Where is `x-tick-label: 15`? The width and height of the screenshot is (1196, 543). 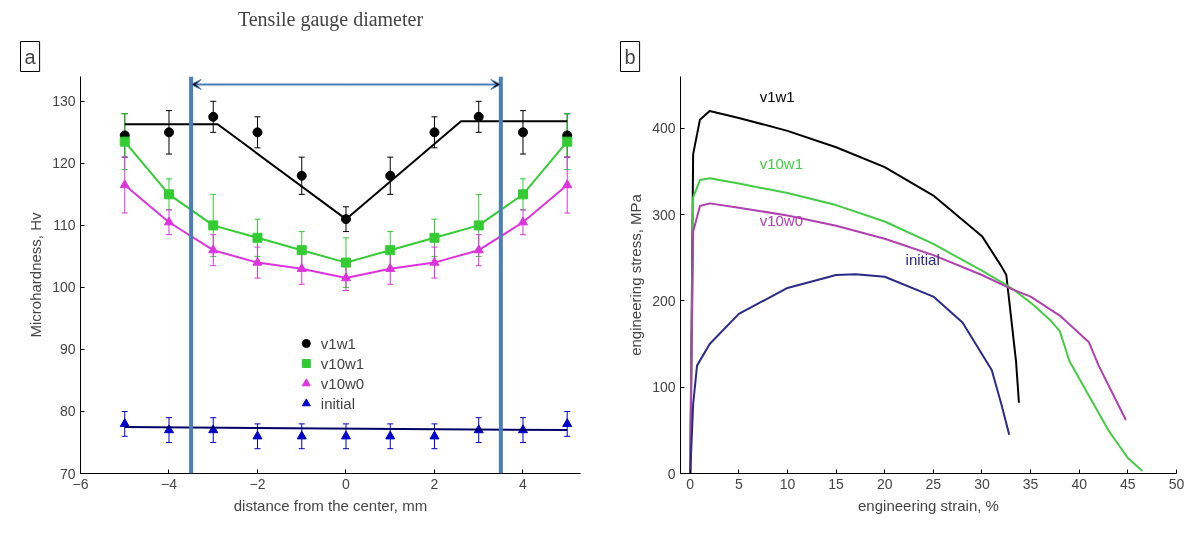
x-tick-label: 15 is located at coordinates (836, 483).